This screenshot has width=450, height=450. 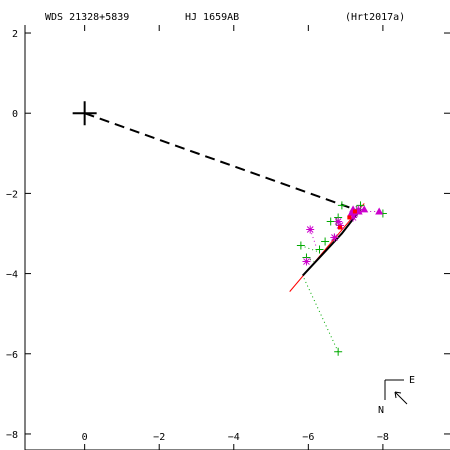 I want to click on compass: E N, so click(x=396, y=395).